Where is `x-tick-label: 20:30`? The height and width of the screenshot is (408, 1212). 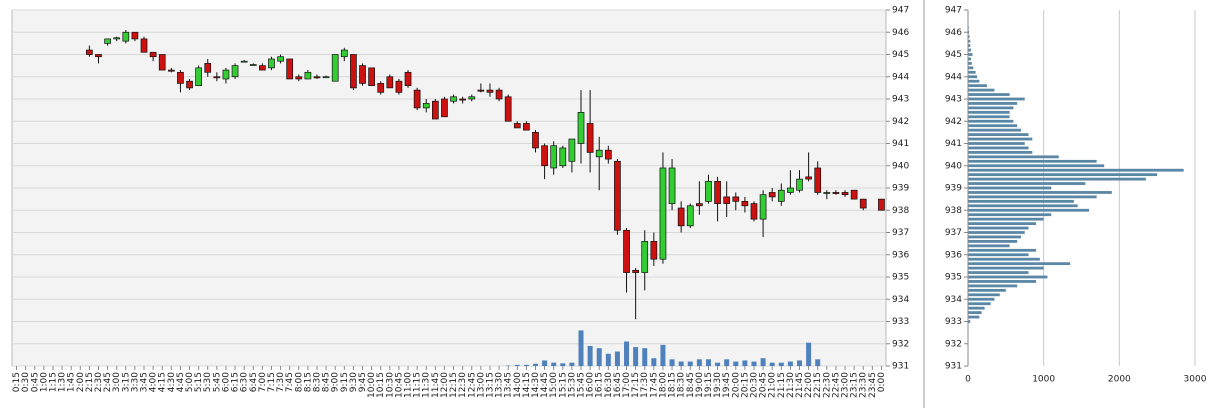
x-tick-label: 20:30 is located at coordinates (754, 385).